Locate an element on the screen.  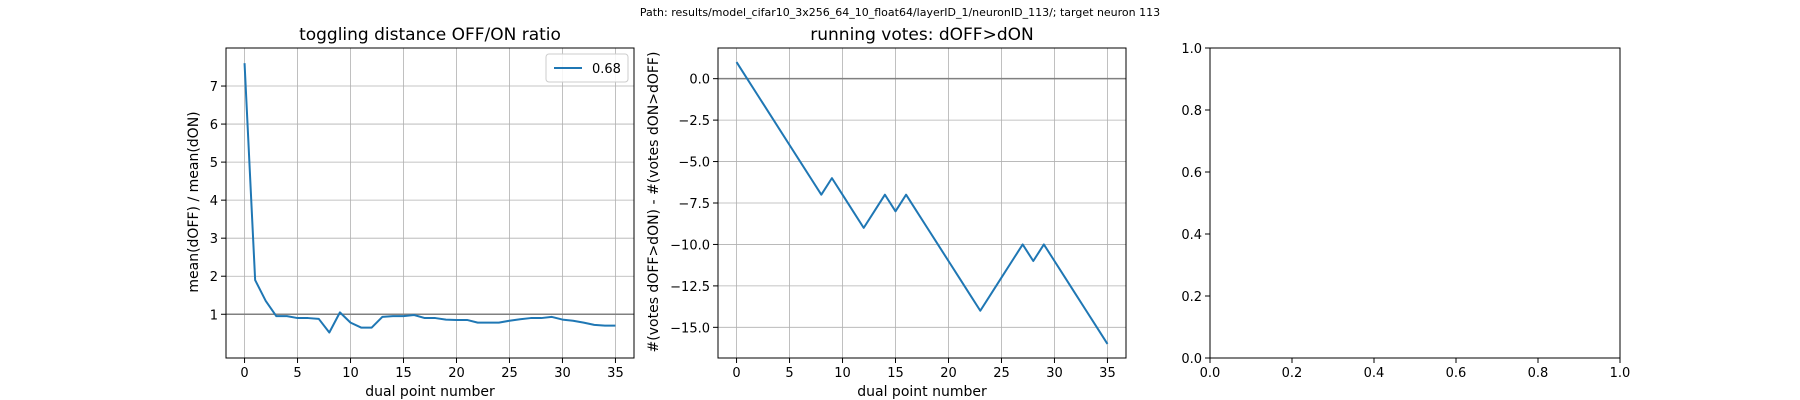
y-tick-label: 0.6 is located at coordinates (1191, 173).